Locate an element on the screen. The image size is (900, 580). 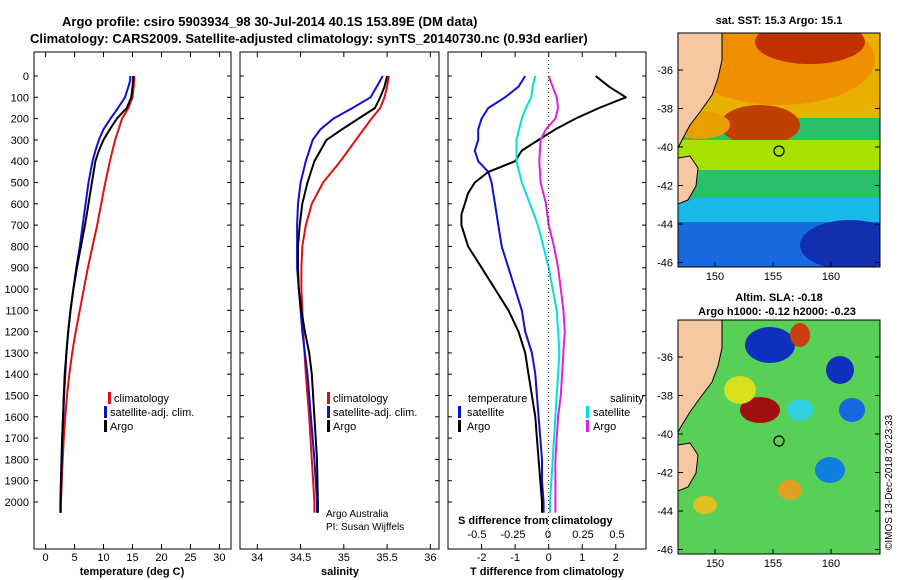
depth-tick-label: 400 is located at coordinates (20, 162).